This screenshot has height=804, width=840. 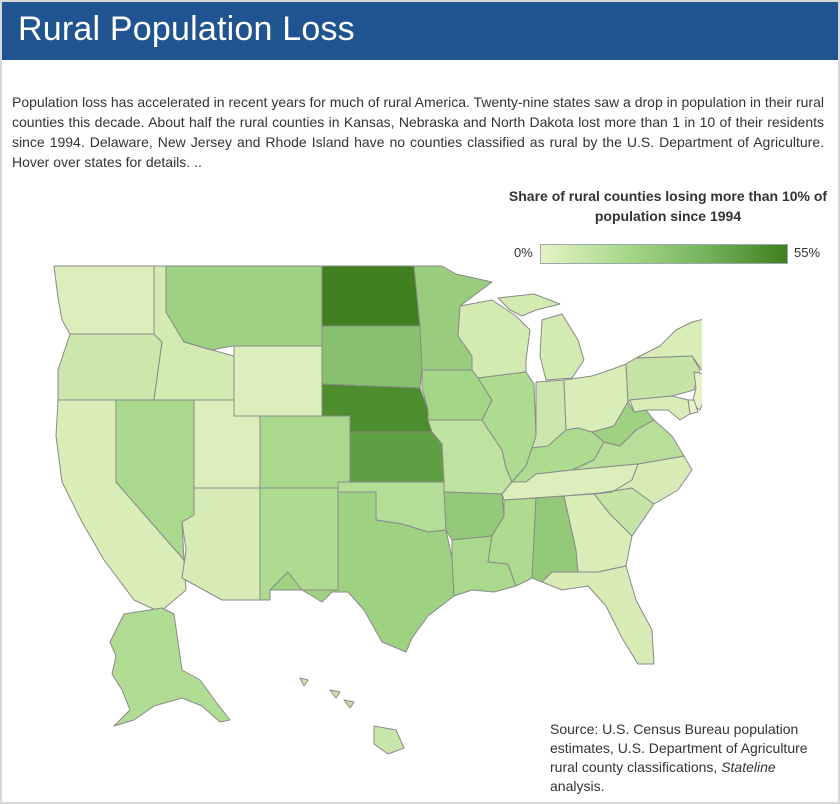 I want to click on state-or, so click(x=110, y=367).